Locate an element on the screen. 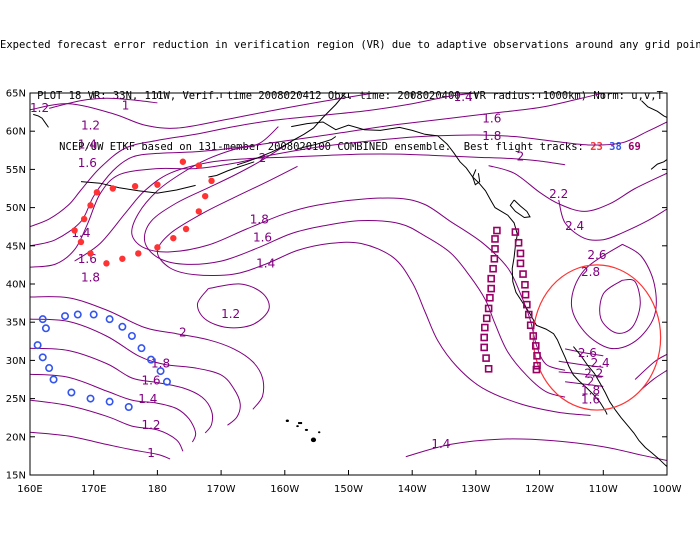 This screenshot has width=700, height=540. y-tick-label: 35N is located at coordinates (16, 323).